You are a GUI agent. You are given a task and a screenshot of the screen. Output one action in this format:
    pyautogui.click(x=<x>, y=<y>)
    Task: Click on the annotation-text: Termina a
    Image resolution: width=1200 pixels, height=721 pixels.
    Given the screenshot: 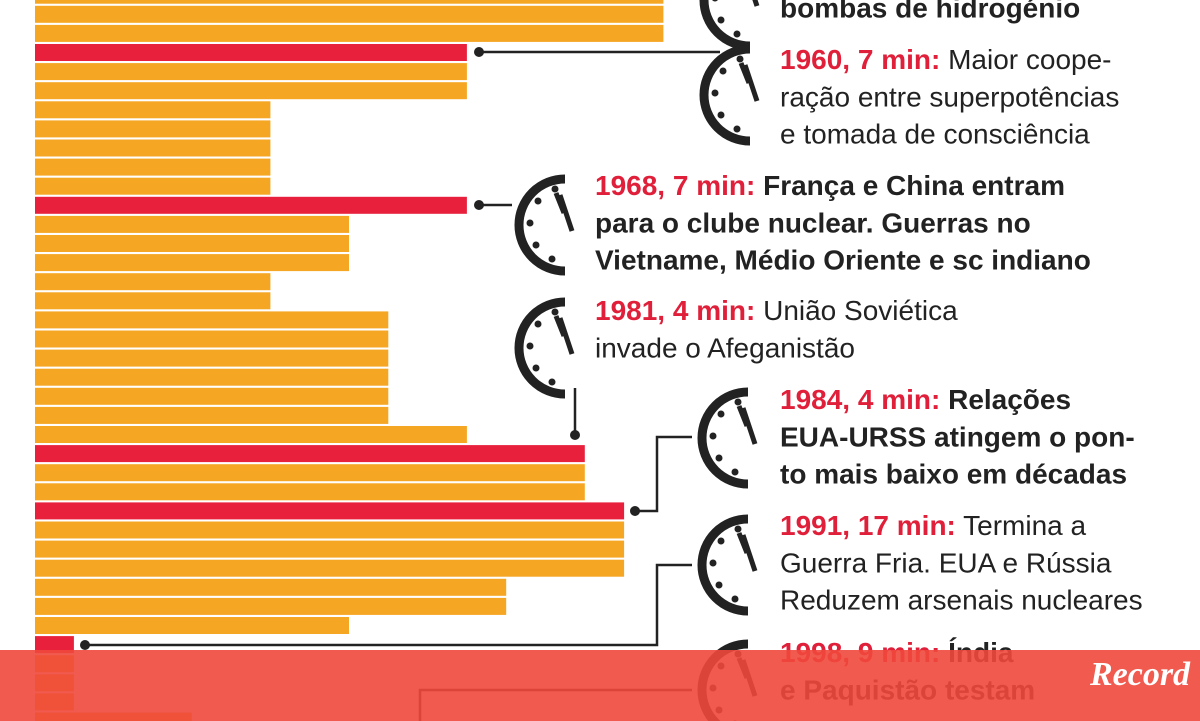 What is the action you would take?
    pyautogui.click(x=1024, y=525)
    